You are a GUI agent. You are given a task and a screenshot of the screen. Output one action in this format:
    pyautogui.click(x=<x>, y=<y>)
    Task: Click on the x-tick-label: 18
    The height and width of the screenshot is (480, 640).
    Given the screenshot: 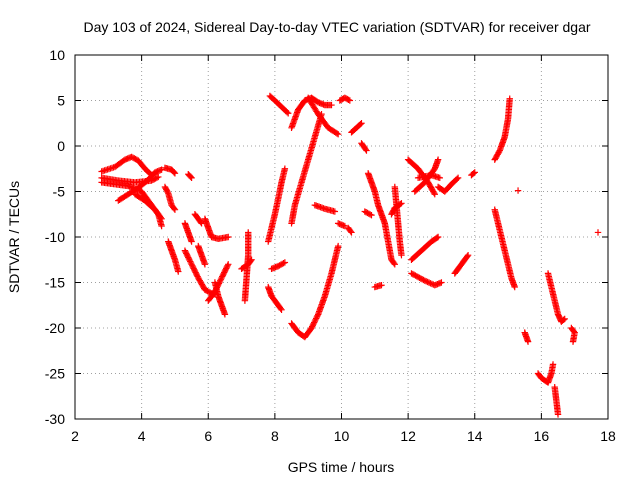 What is the action you would take?
    pyautogui.click(x=608, y=436)
    